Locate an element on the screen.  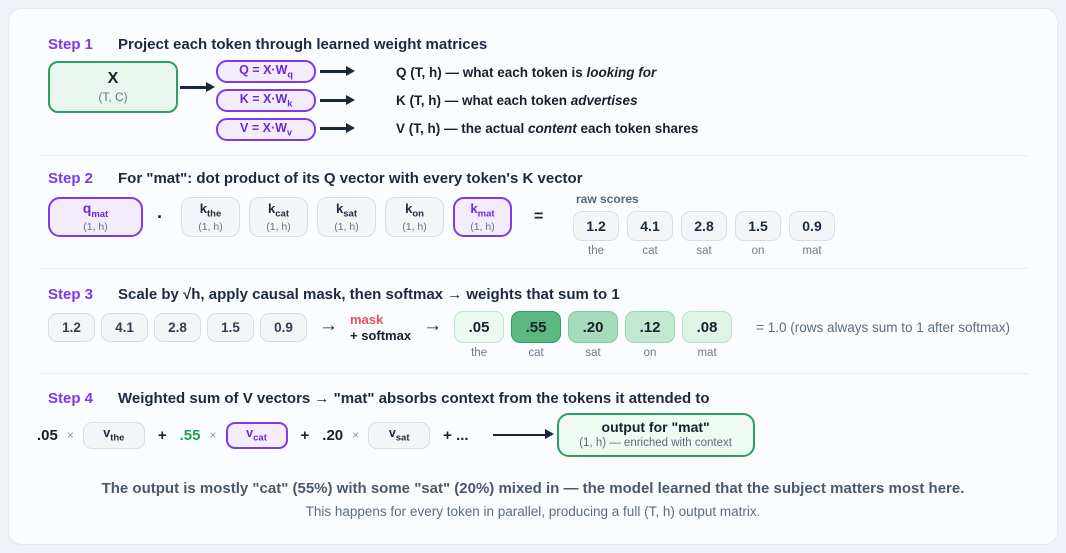
v-the-vector-box: vthe is located at coordinates (113, 435).